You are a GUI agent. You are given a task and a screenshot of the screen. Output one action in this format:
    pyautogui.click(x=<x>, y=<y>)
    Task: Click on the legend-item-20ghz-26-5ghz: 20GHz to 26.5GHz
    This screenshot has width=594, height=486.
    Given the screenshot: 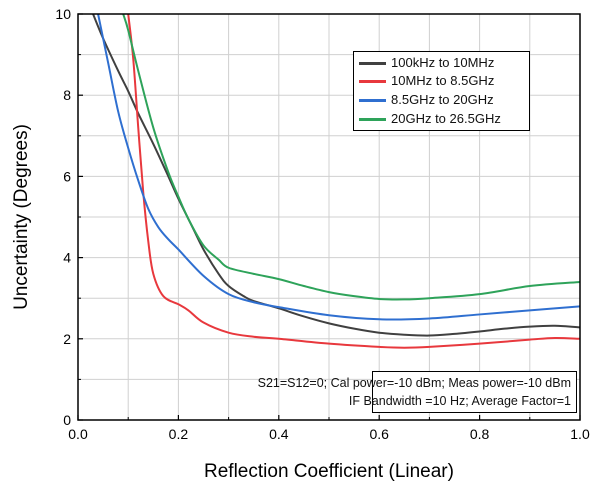 What is the action you would take?
    pyautogui.click(x=441, y=119)
    